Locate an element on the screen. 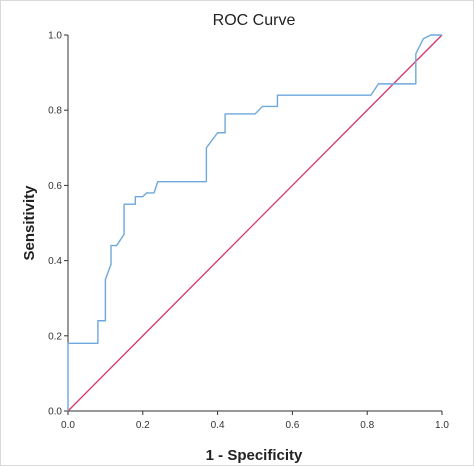  y-axis-label: Sensitivity is located at coordinates (29, 223).